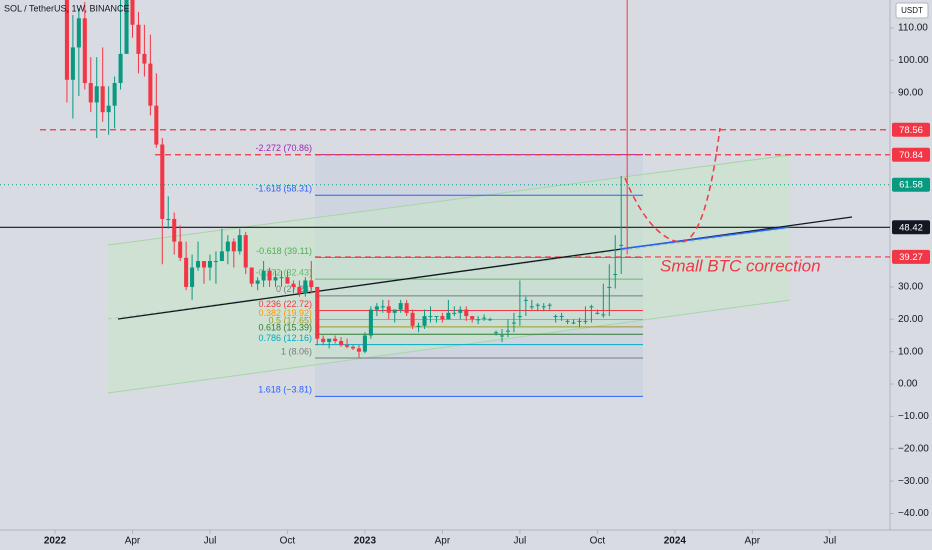 The height and width of the screenshot is (550, 932). Describe the element at coordinates (908, 384) in the screenshot. I see `y-tick-label: 0.00` at that location.